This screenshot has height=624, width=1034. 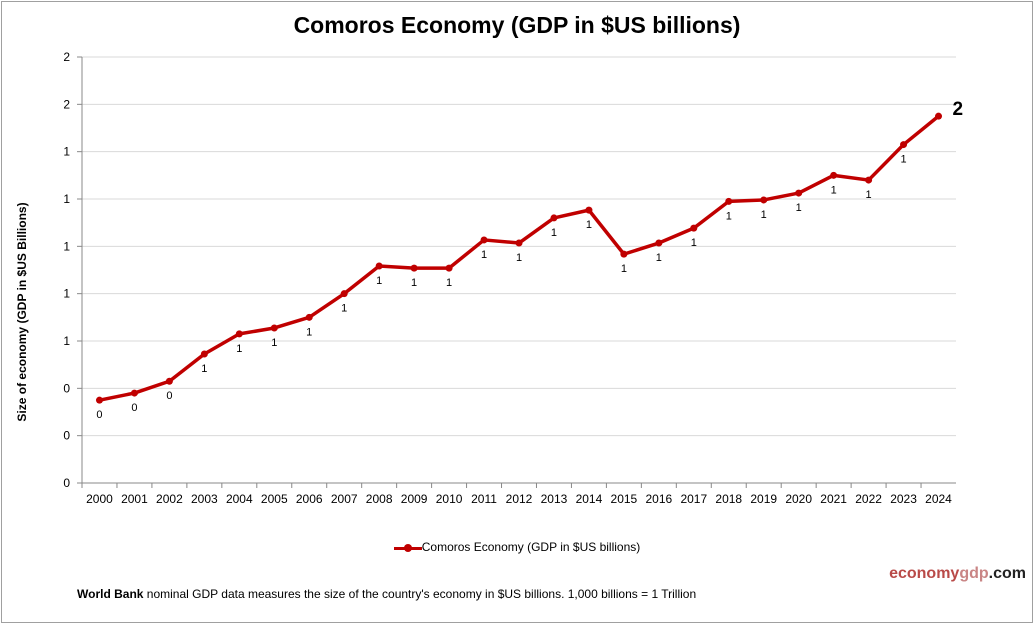 I want to click on x-tick-label: 2012, so click(x=519, y=499).